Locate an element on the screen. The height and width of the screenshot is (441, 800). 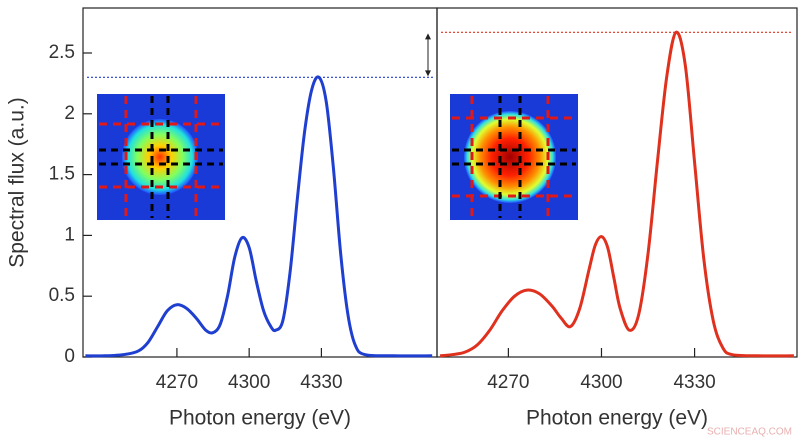
y-tick-label: 0.5 is located at coordinates (62, 295).